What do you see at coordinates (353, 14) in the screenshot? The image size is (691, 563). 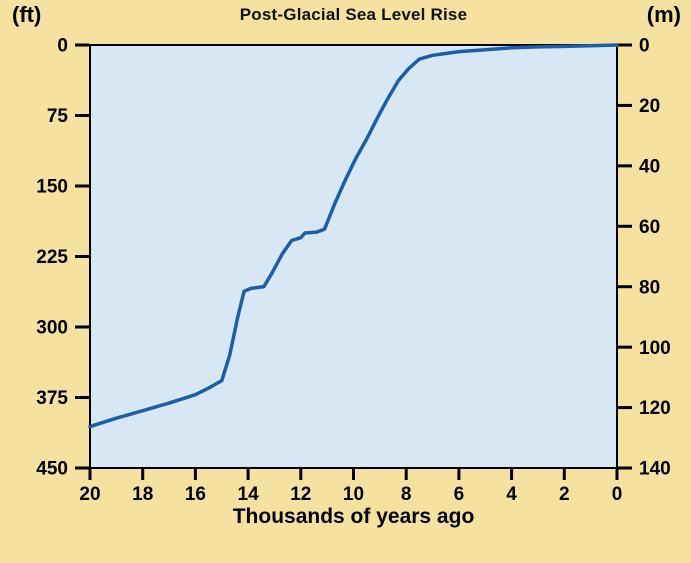 I see `chart-title: Post-Glacial Sea Level Rise` at bounding box center [353, 14].